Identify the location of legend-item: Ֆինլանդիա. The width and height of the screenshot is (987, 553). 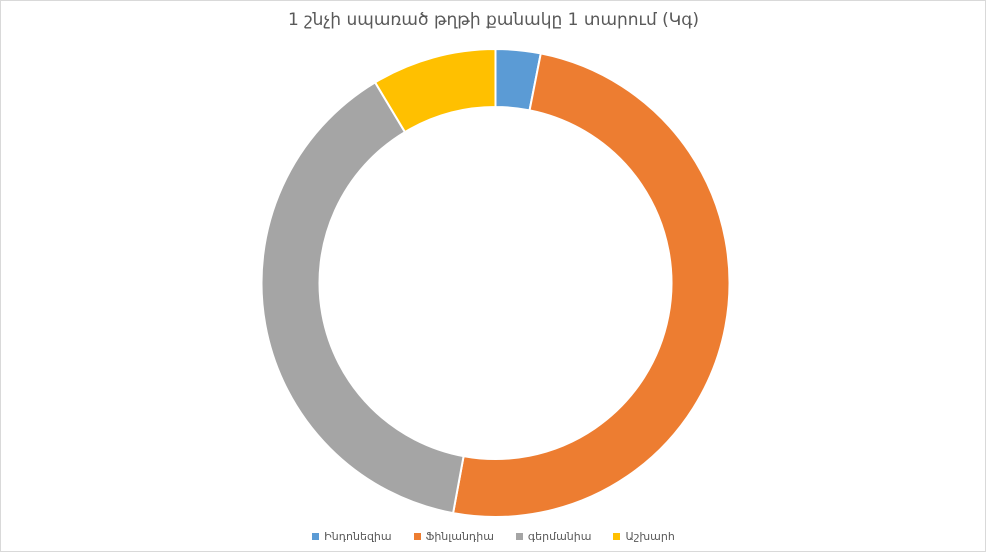
(453, 536).